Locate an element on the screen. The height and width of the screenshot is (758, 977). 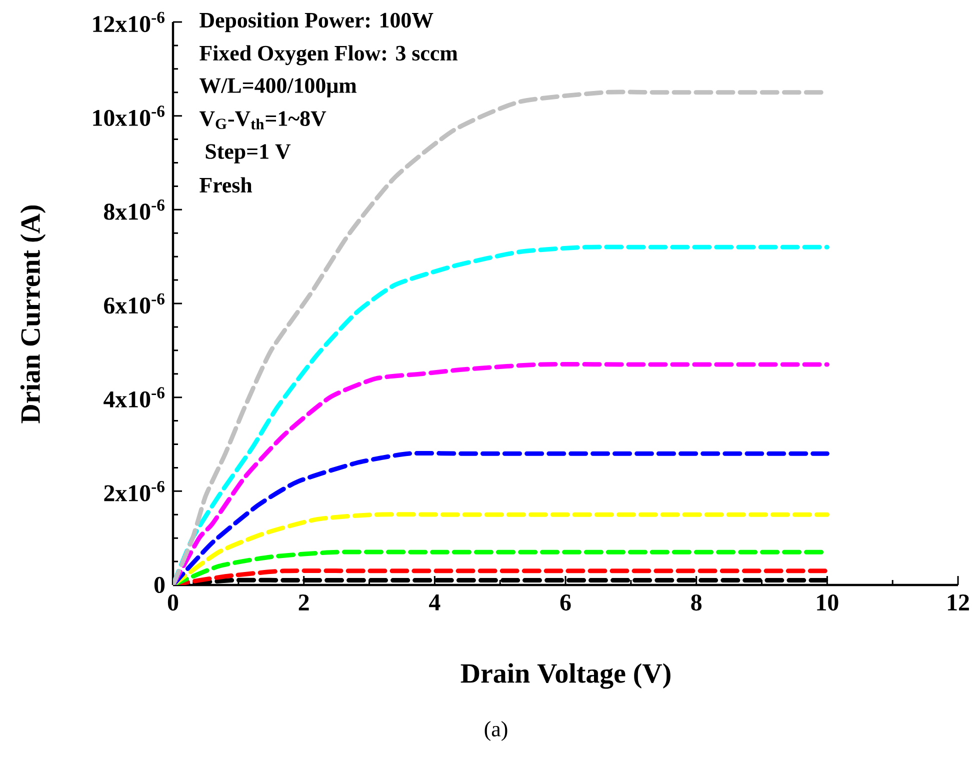
annotation: W/L=400/100μm is located at coordinates (278, 88).